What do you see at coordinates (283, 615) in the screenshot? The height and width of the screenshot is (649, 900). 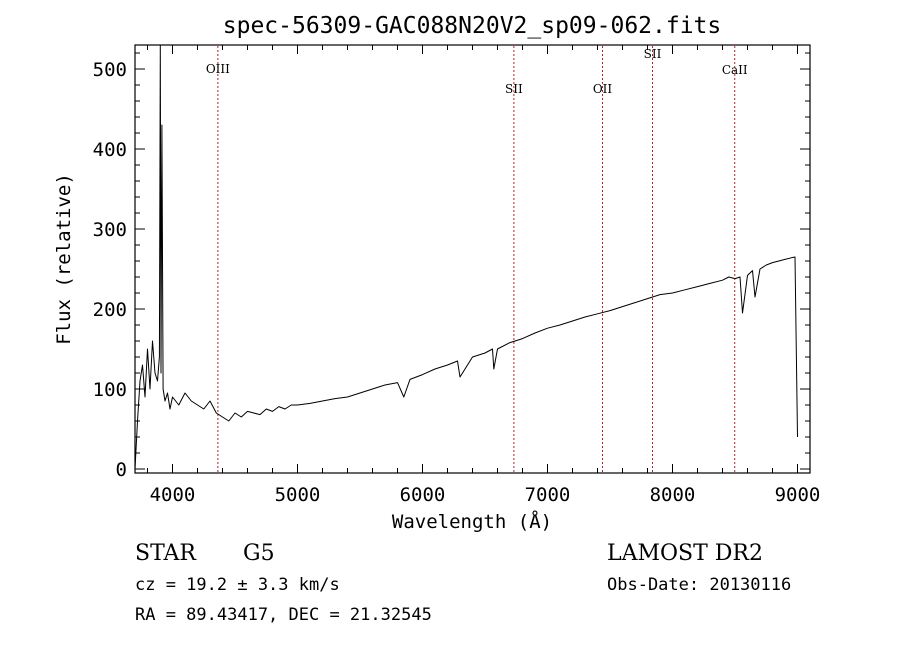 I see `coordinates-readout: RA = 89.43417, DEC = 21.32545` at bounding box center [283, 615].